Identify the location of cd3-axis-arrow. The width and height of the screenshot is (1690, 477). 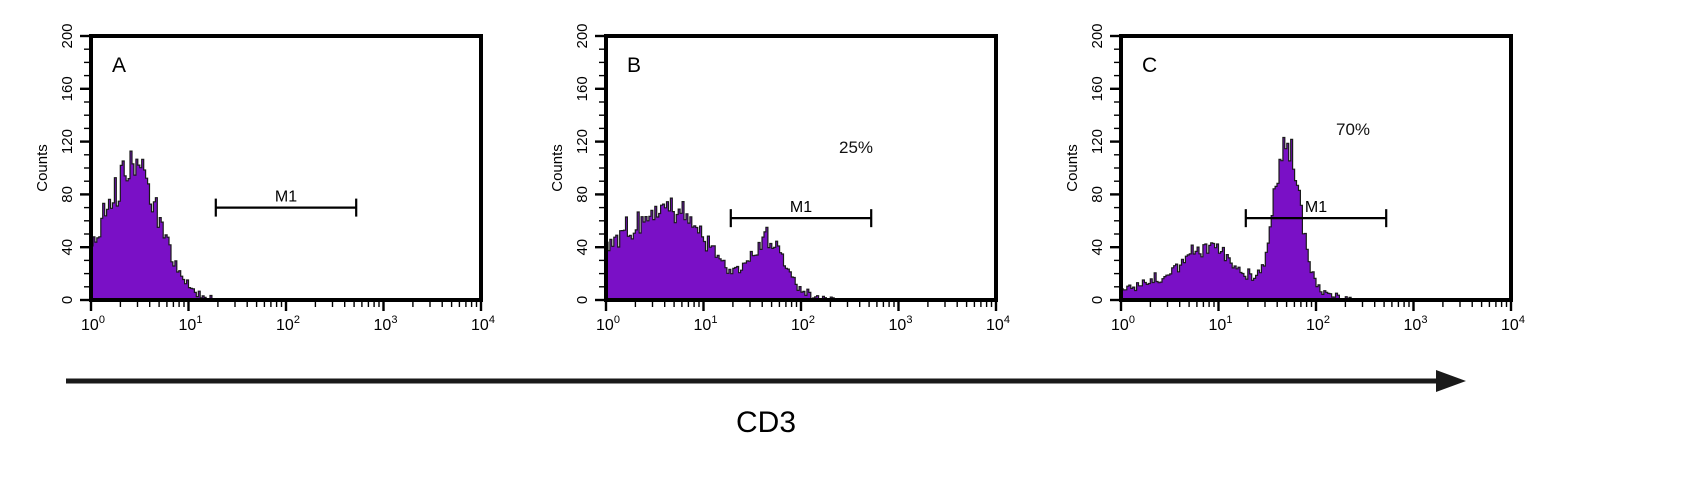
(766, 381).